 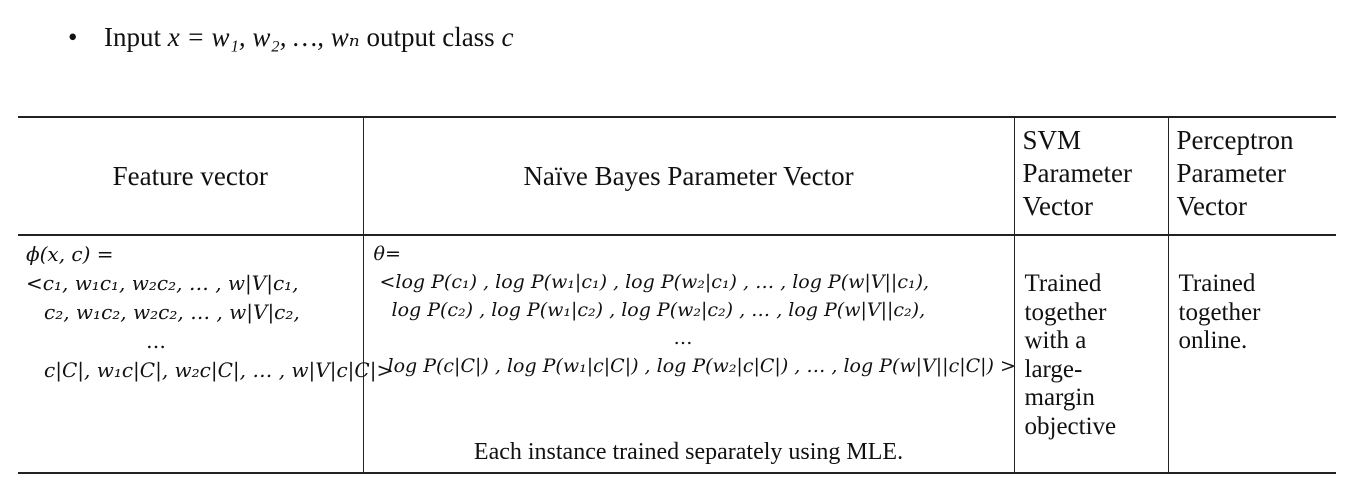 What do you see at coordinates (190, 175) in the screenshot?
I see `header-feature-vector: Feature vector` at bounding box center [190, 175].